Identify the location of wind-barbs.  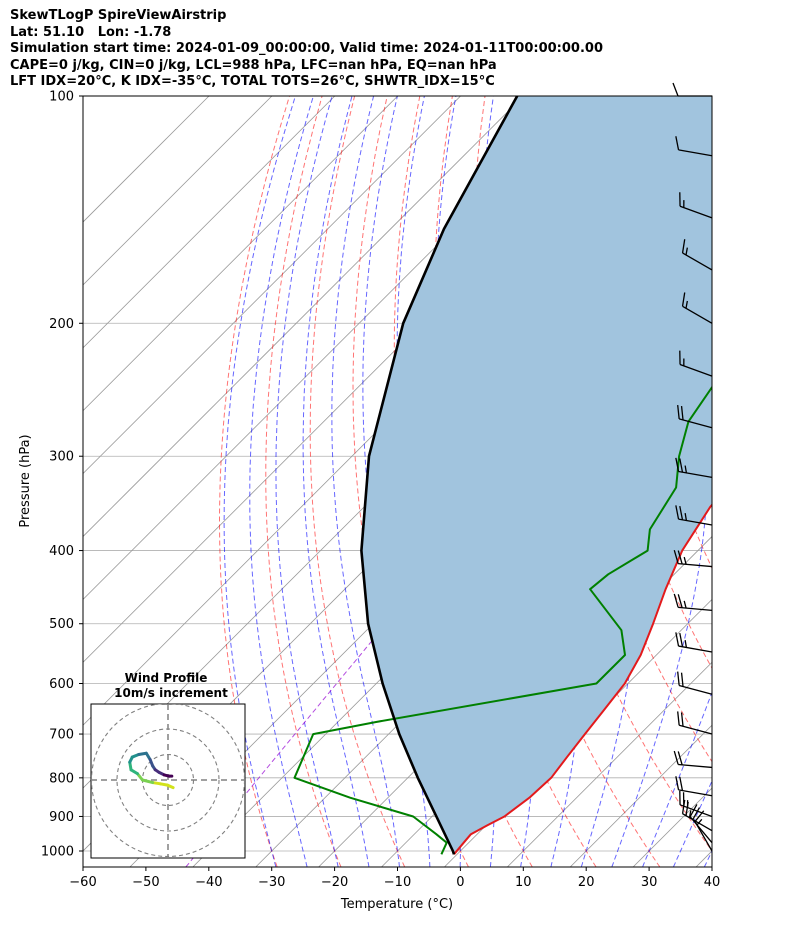
(692, 467).